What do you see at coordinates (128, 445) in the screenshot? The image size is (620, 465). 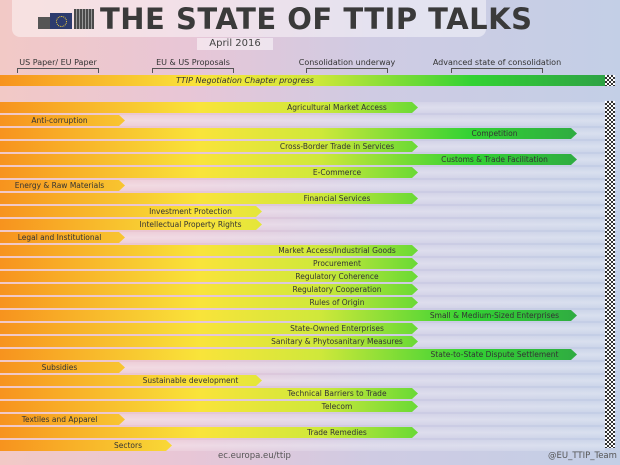 I see `chapter-label: Sectors` at bounding box center [128, 445].